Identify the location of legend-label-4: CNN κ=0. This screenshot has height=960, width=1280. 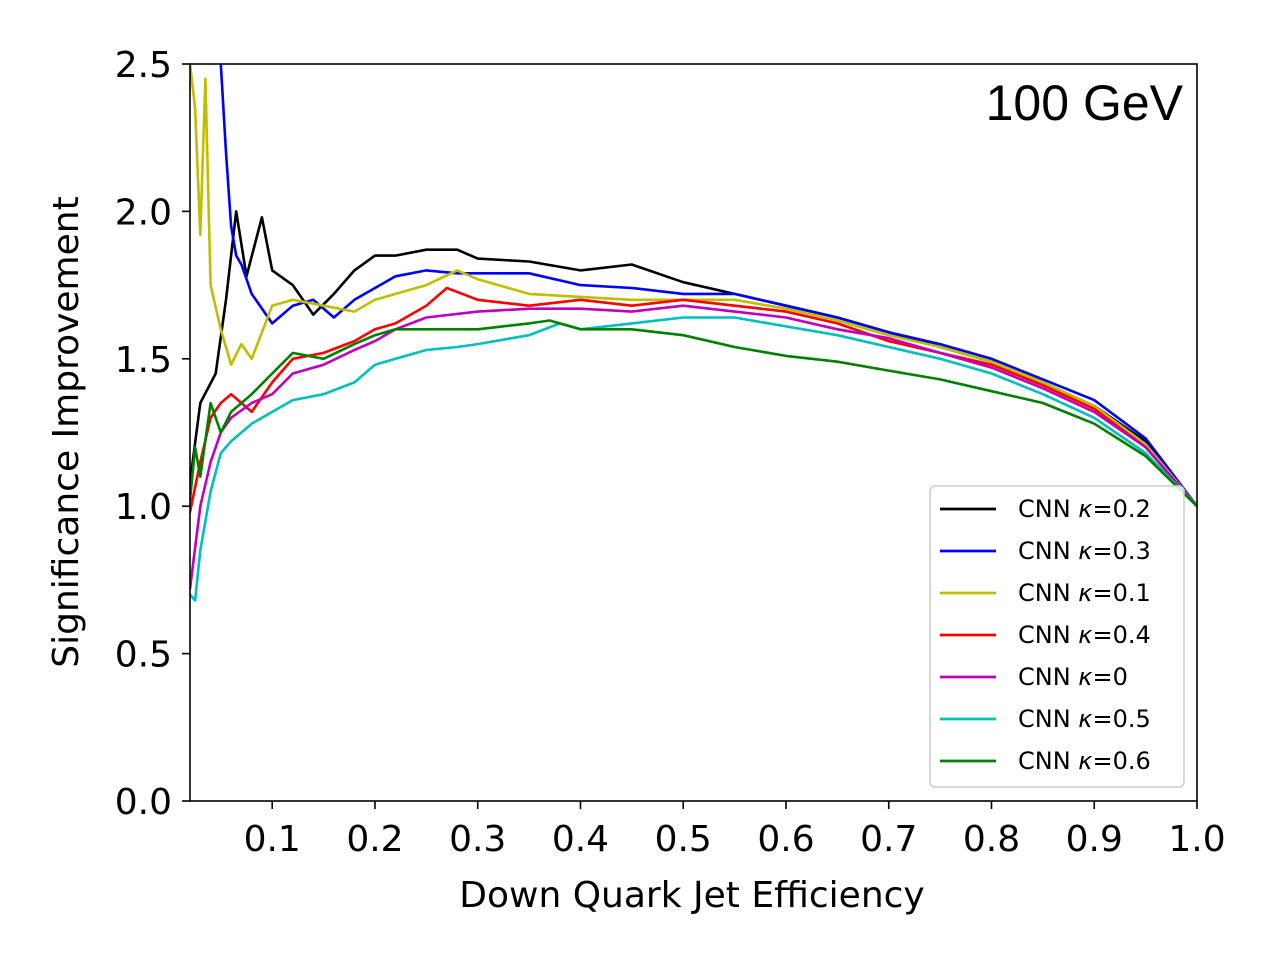
(1073, 677).